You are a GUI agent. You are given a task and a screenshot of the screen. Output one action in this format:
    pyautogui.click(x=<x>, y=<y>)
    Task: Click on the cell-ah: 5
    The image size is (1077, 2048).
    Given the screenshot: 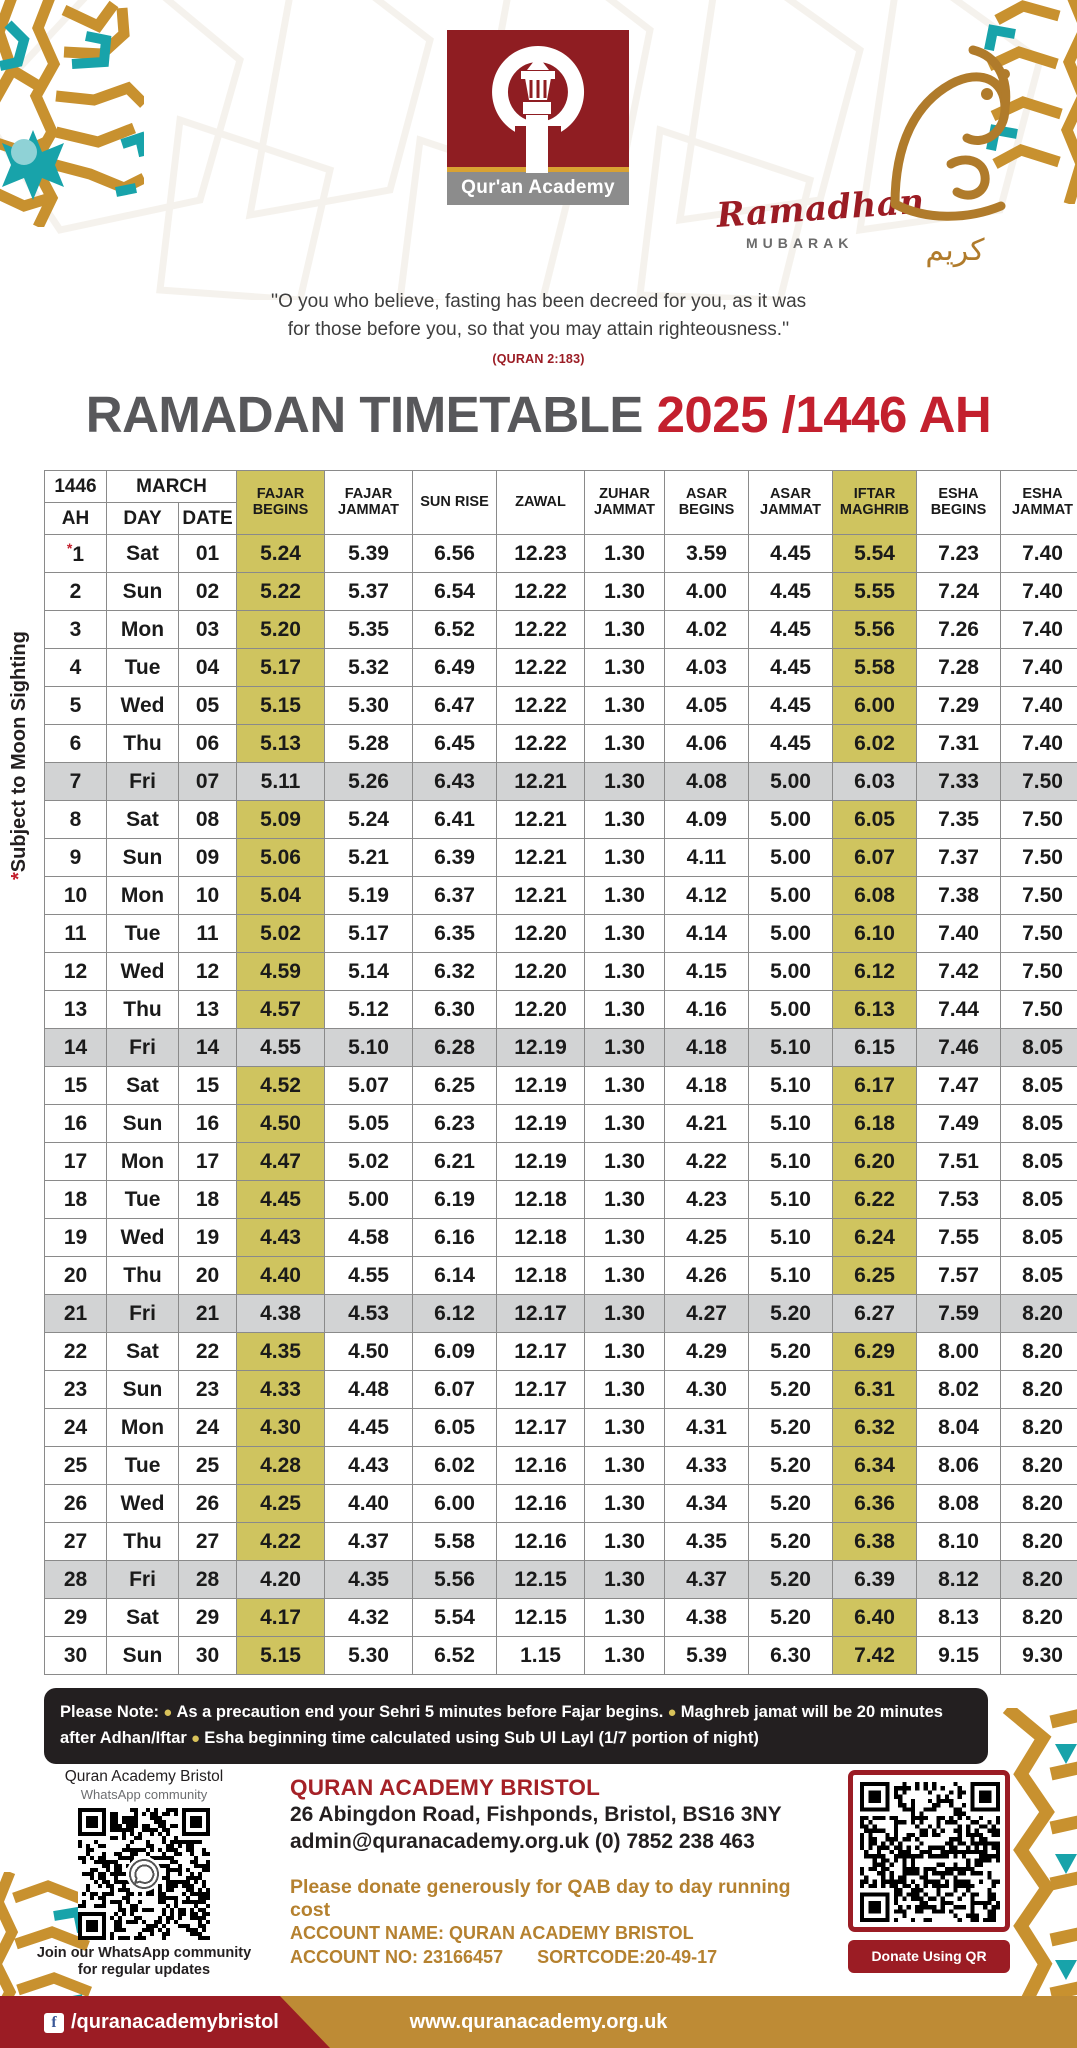 What is the action you would take?
    pyautogui.click(x=75, y=705)
    